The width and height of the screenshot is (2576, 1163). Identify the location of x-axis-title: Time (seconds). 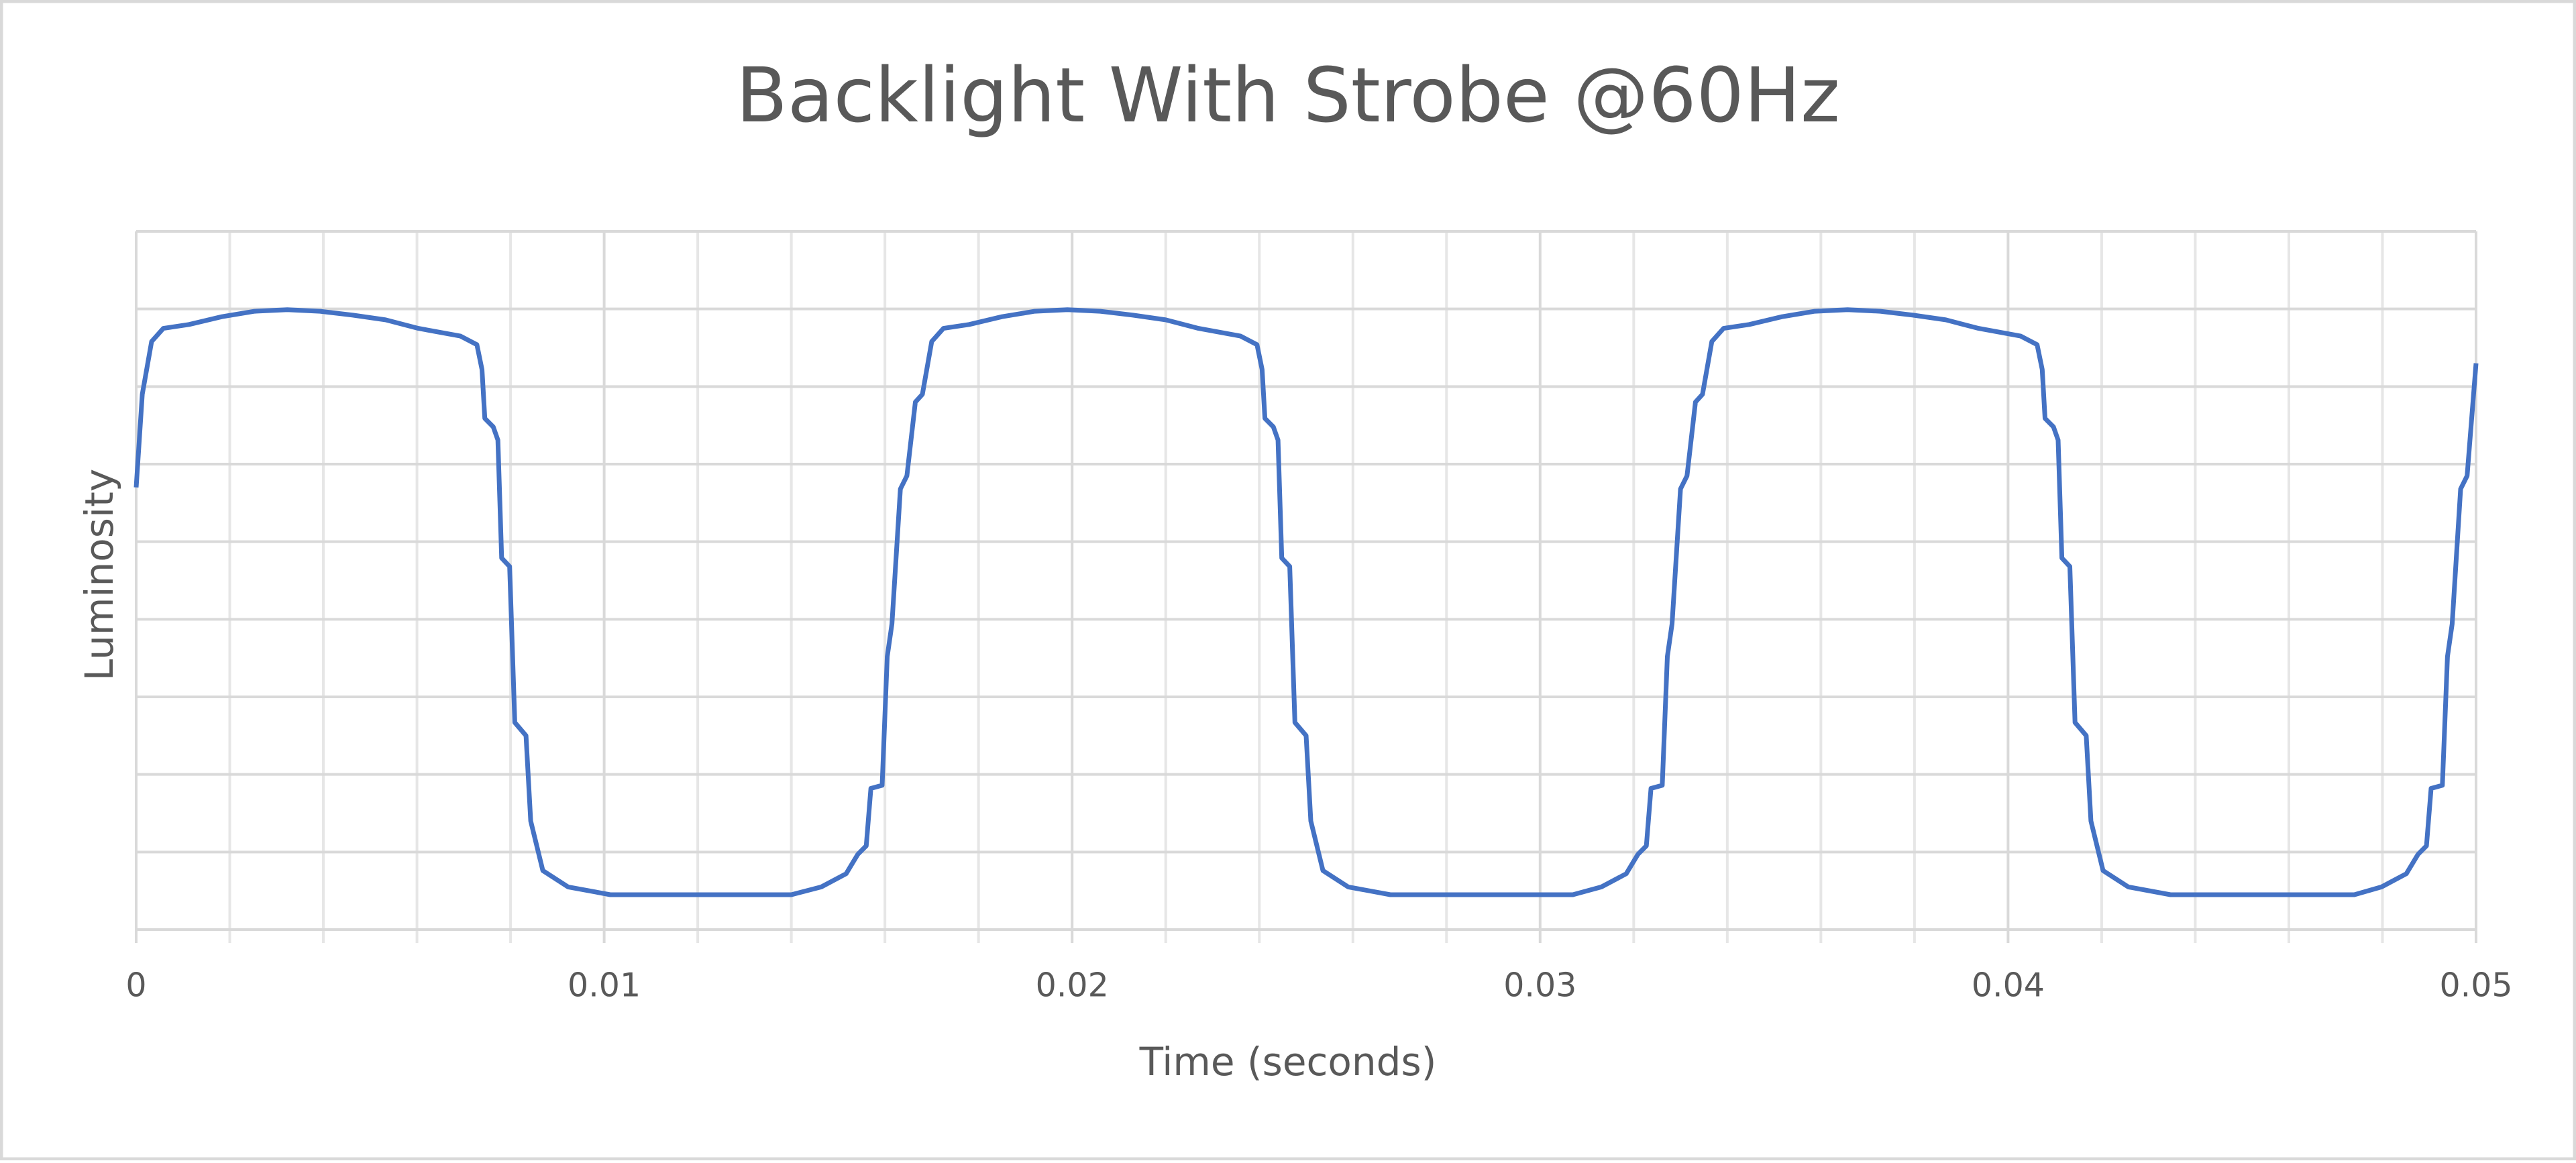
(1288, 1062).